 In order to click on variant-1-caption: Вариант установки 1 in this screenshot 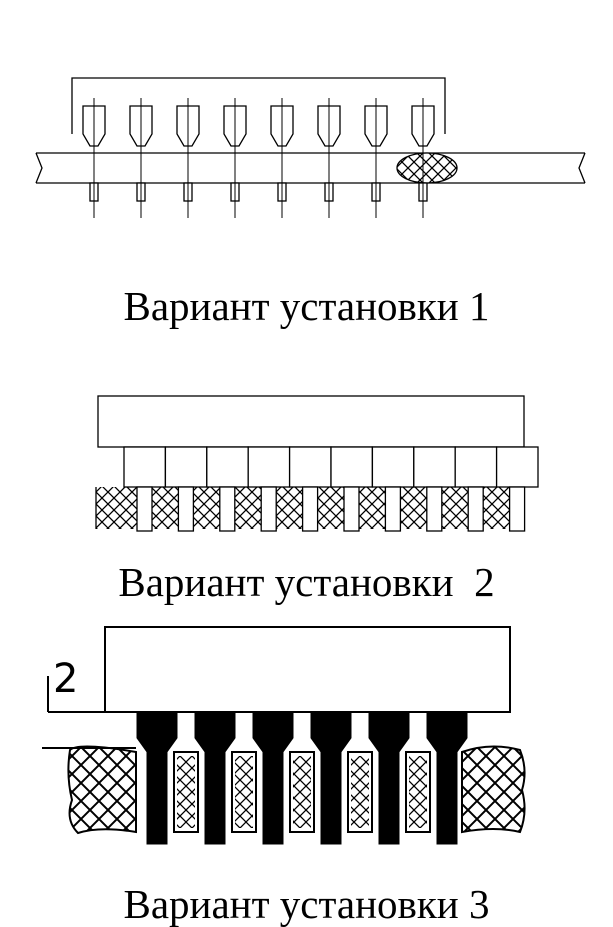, I will do `click(306, 306)`.